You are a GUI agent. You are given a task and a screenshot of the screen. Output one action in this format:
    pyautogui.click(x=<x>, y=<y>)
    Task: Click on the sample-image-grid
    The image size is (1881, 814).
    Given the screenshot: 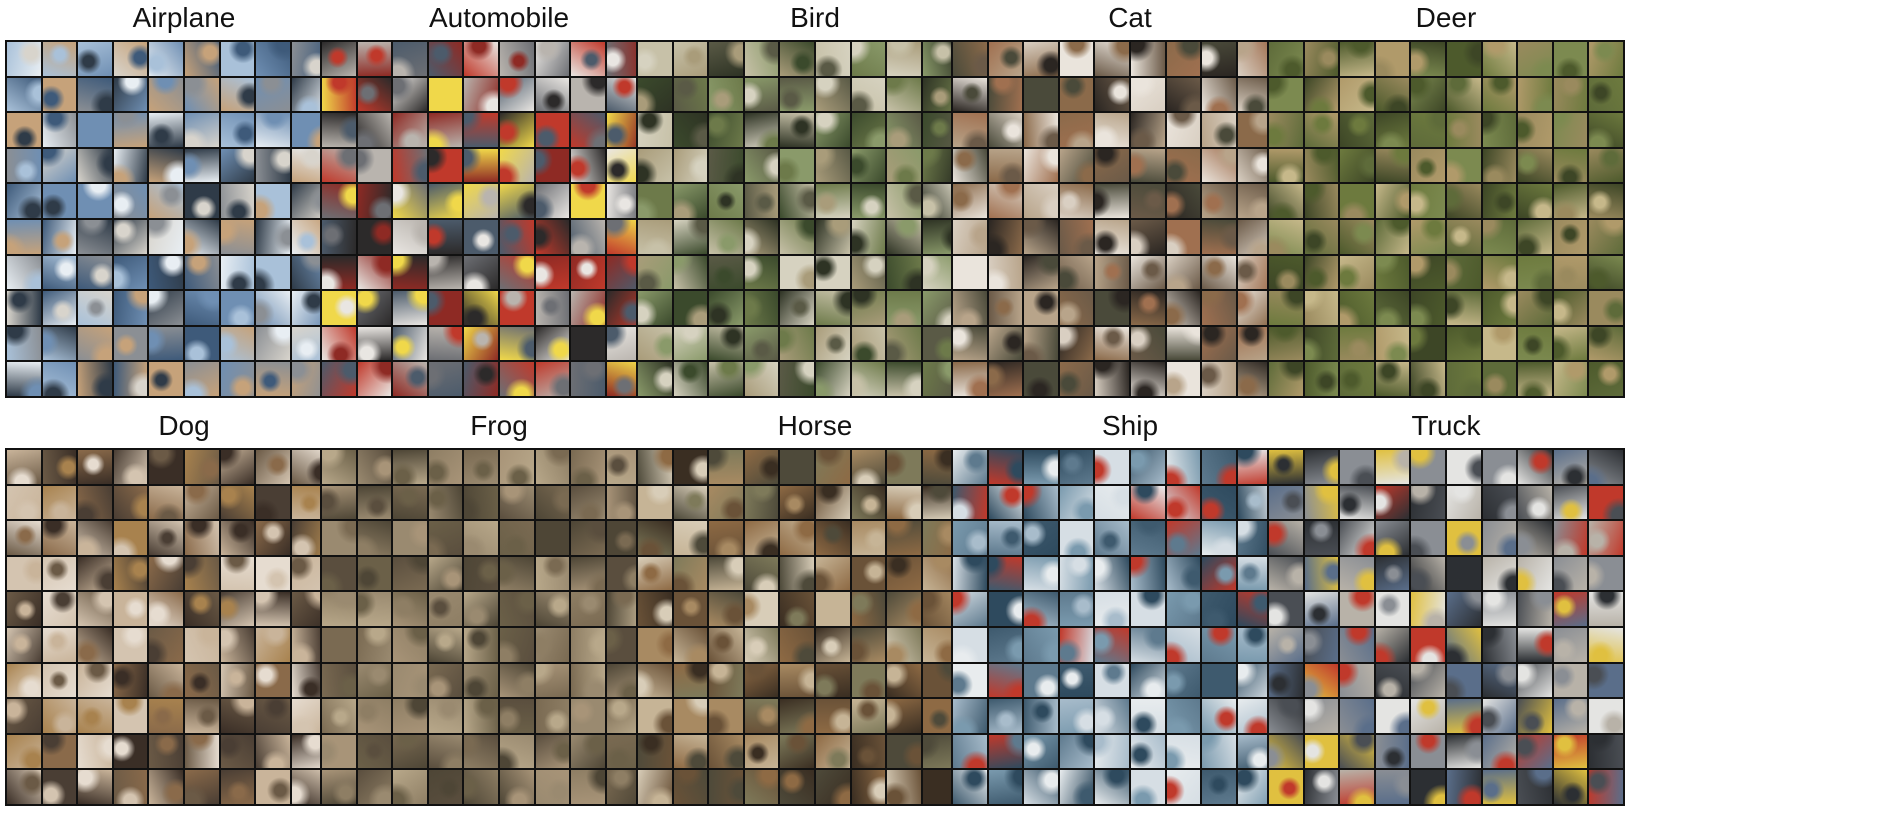 What is the action you would take?
    pyautogui.click(x=815, y=219)
    